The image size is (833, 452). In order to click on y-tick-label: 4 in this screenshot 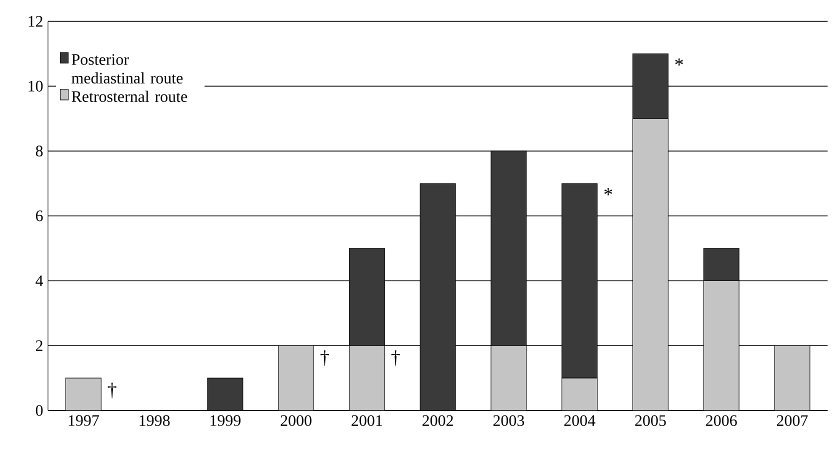, I will do `click(40, 281)`.